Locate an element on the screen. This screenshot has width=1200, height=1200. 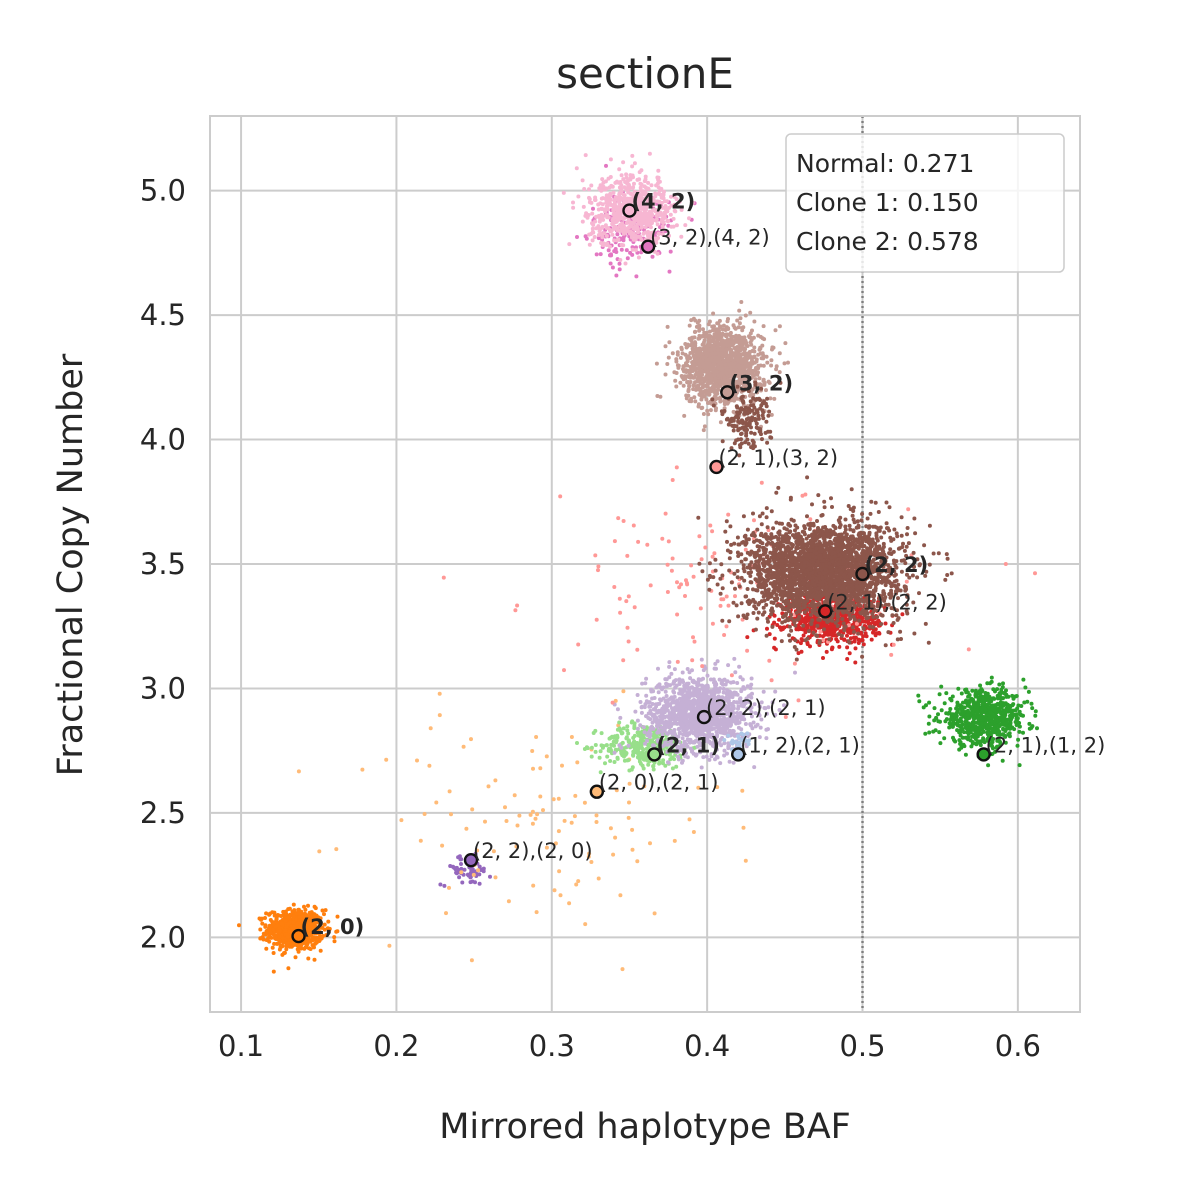
x-tick-label: 0.2 is located at coordinates (396, 1046).